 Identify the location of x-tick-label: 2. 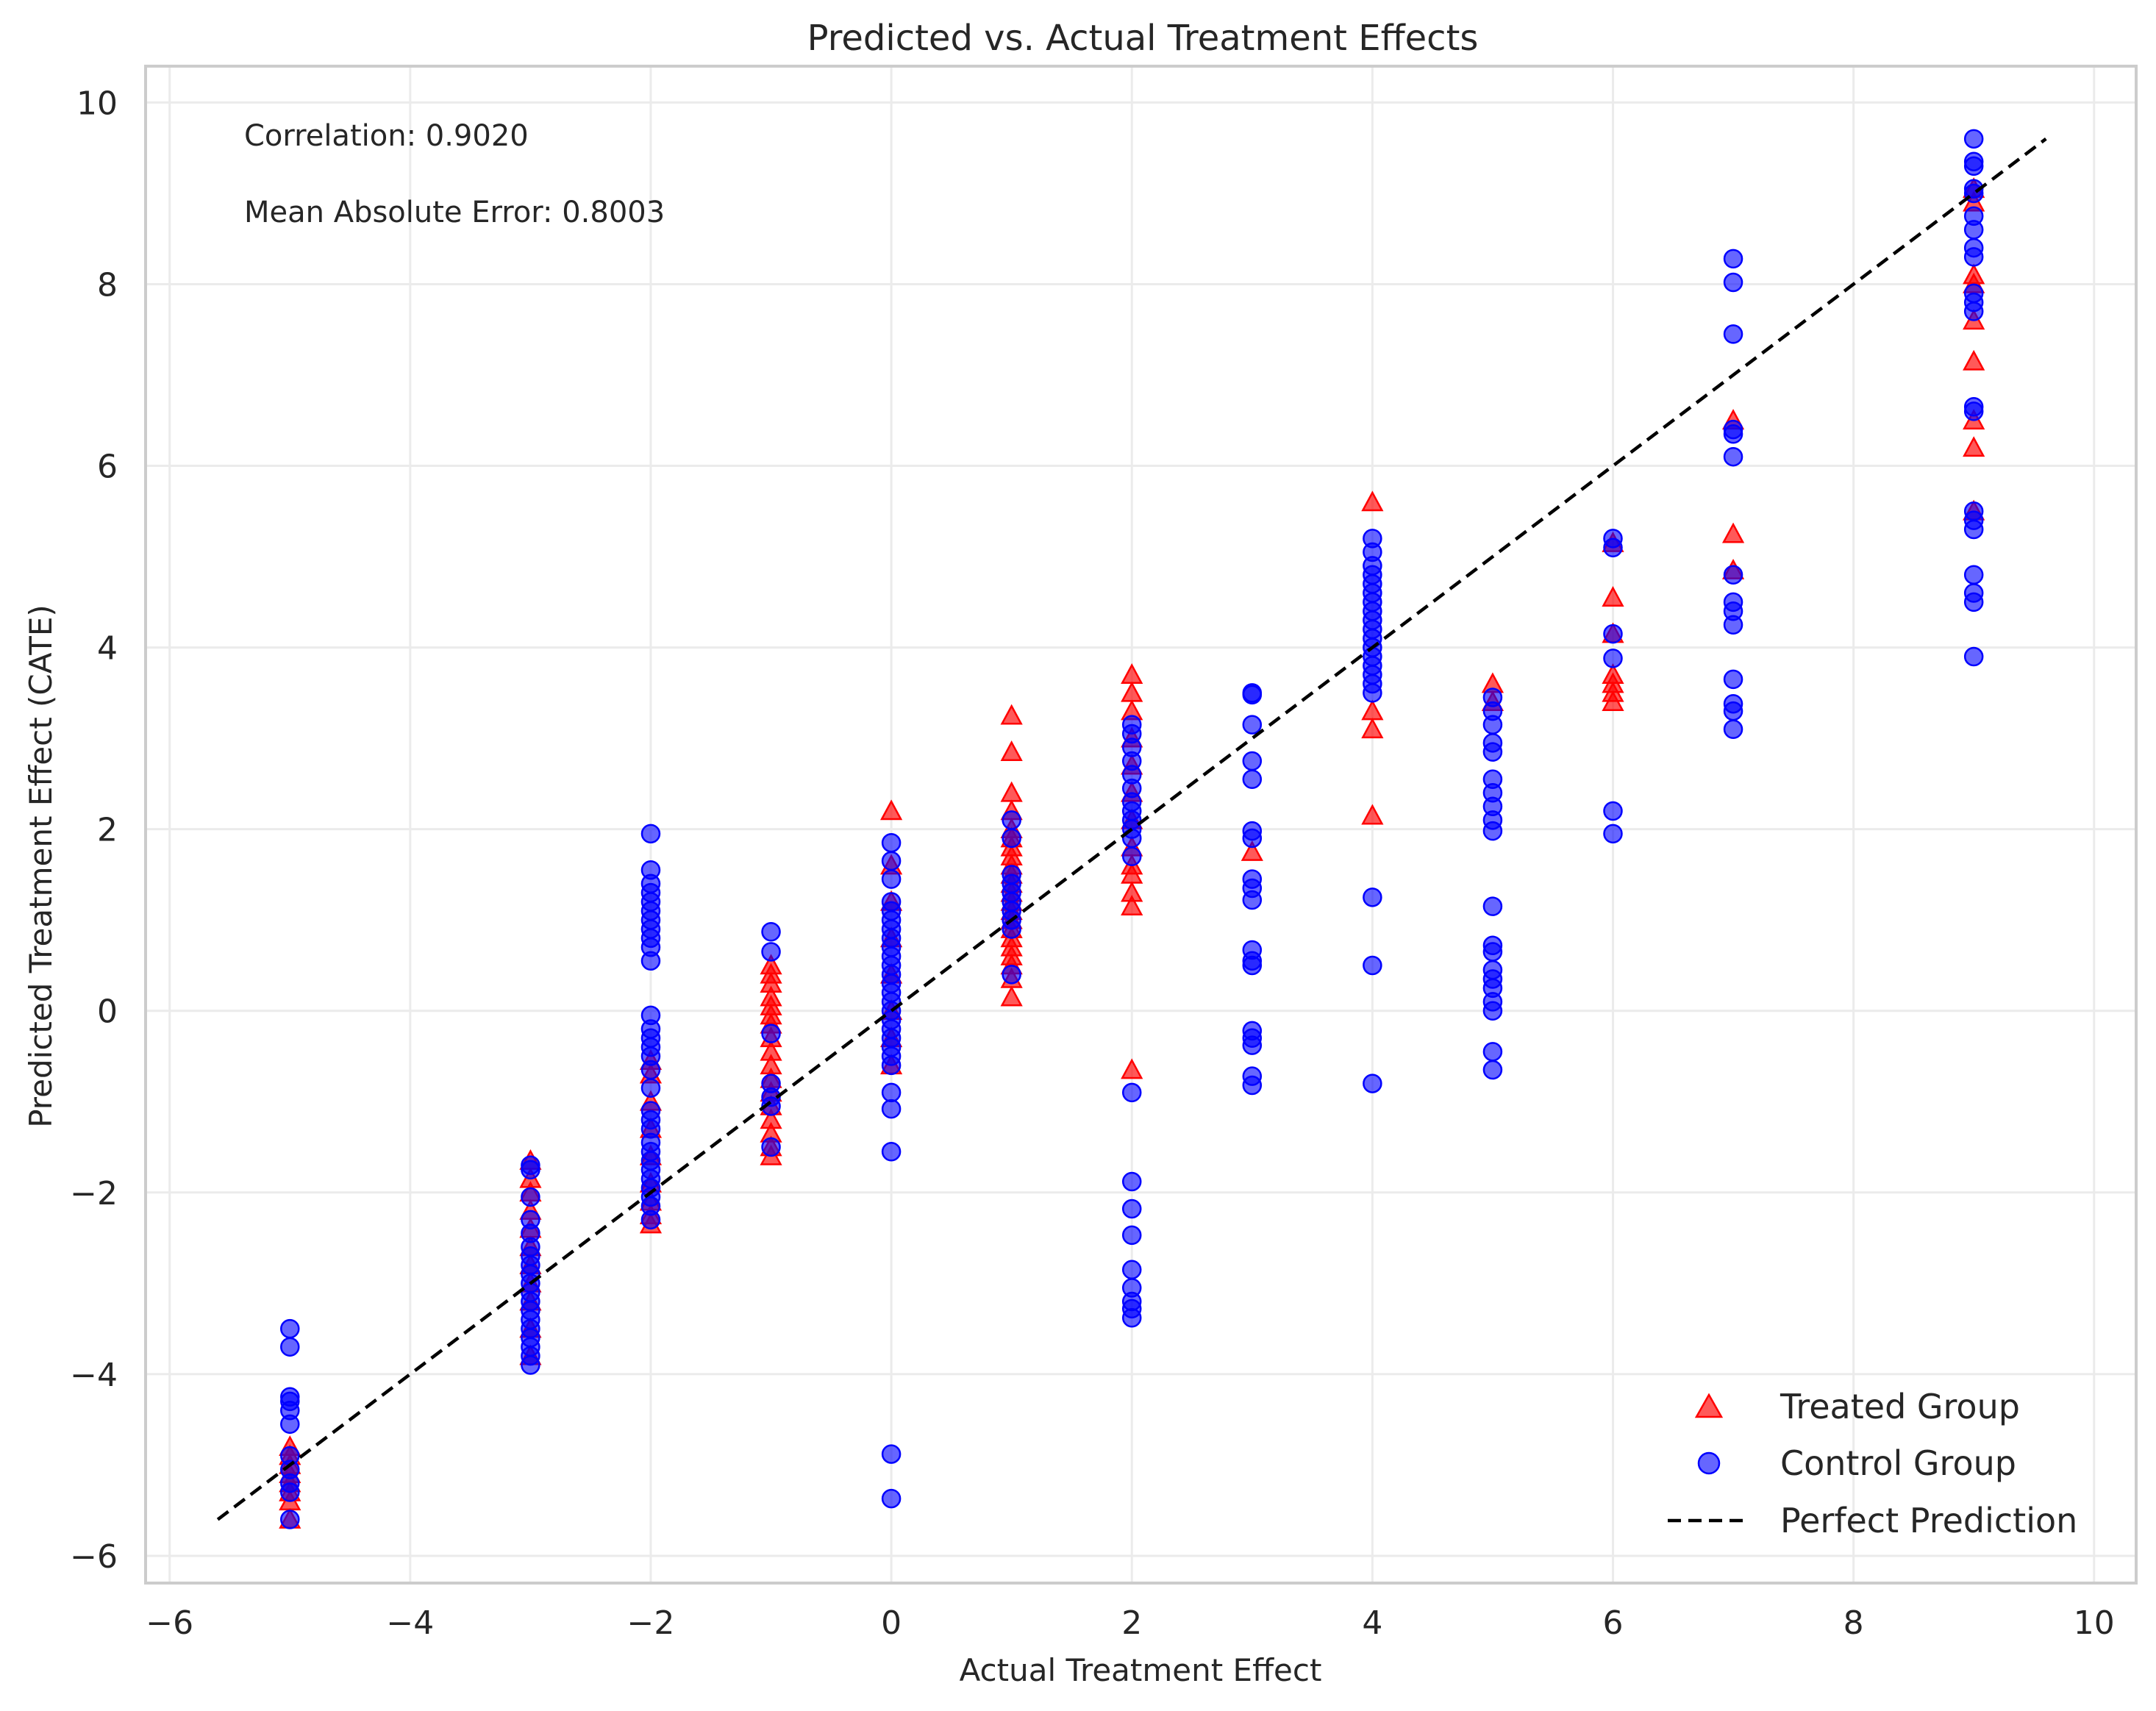
(1131, 1623).